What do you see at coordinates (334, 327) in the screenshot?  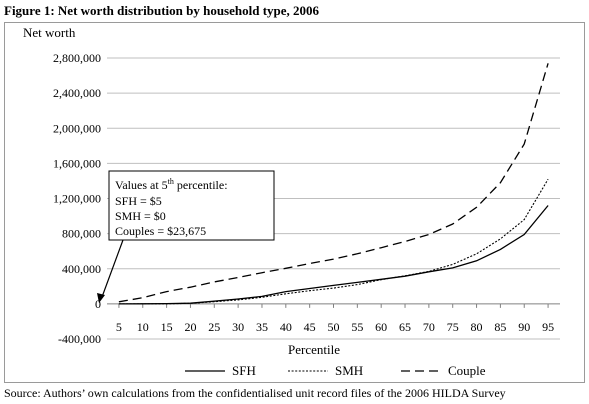 I see `x-tick-label: 50` at bounding box center [334, 327].